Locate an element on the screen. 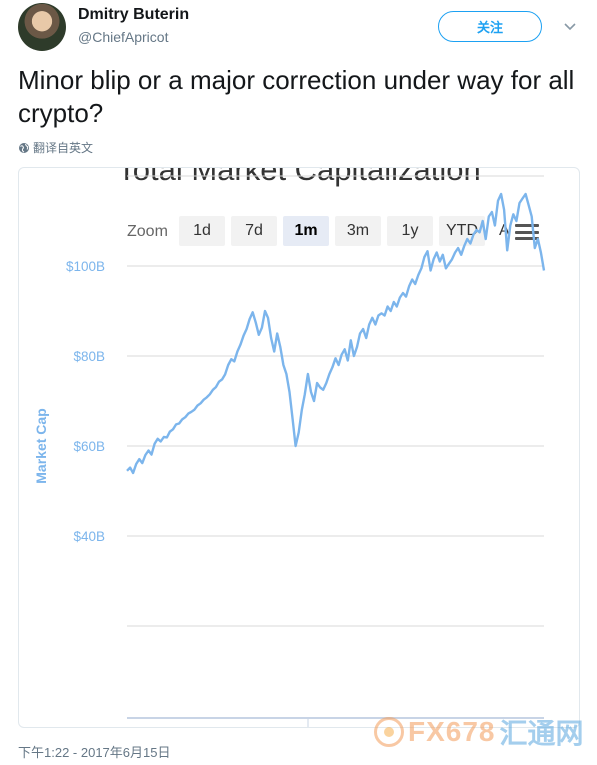 Image resolution: width=597 pixels, height=765 pixels. globe-icon is located at coordinates (24, 147).